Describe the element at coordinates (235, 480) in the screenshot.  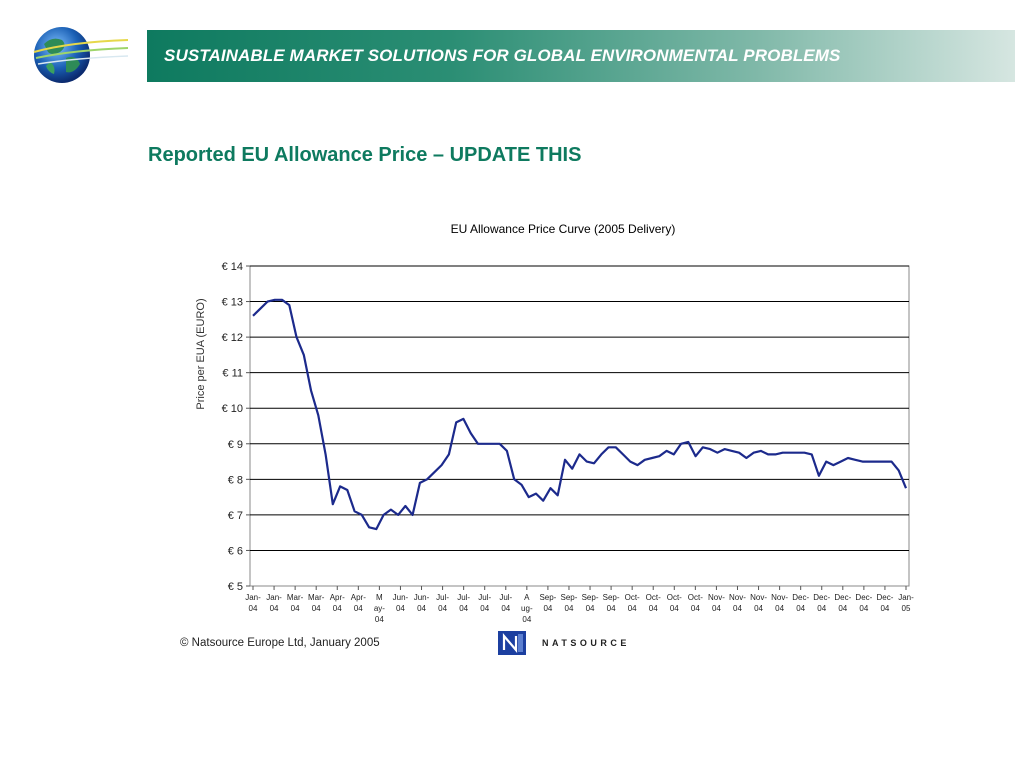
I see `y-tick-label: € 8` at that location.